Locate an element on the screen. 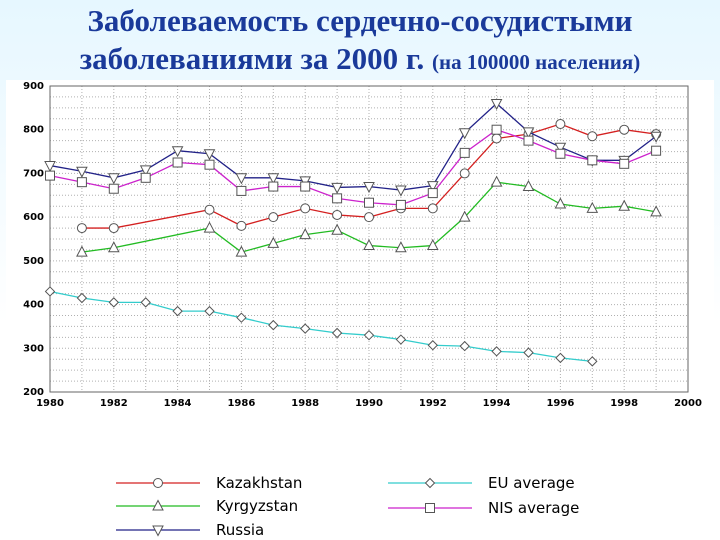  series-eu-average is located at coordinates (321, 326).